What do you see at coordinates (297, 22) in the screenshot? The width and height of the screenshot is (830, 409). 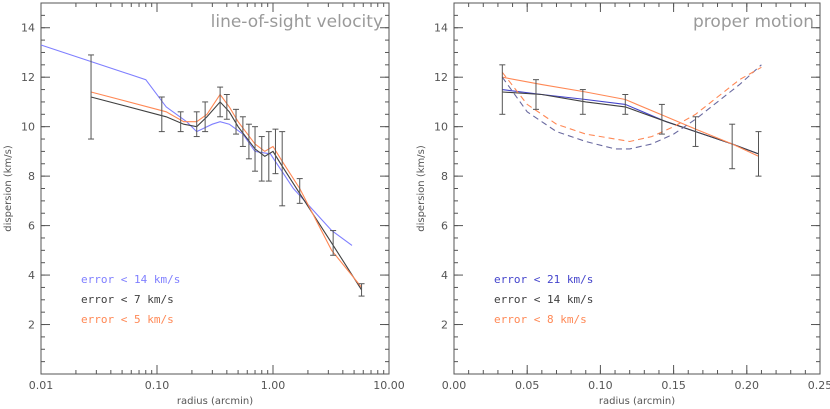 I see `panel-title: line-of-sight velocity` at bounding box center [297, 22].